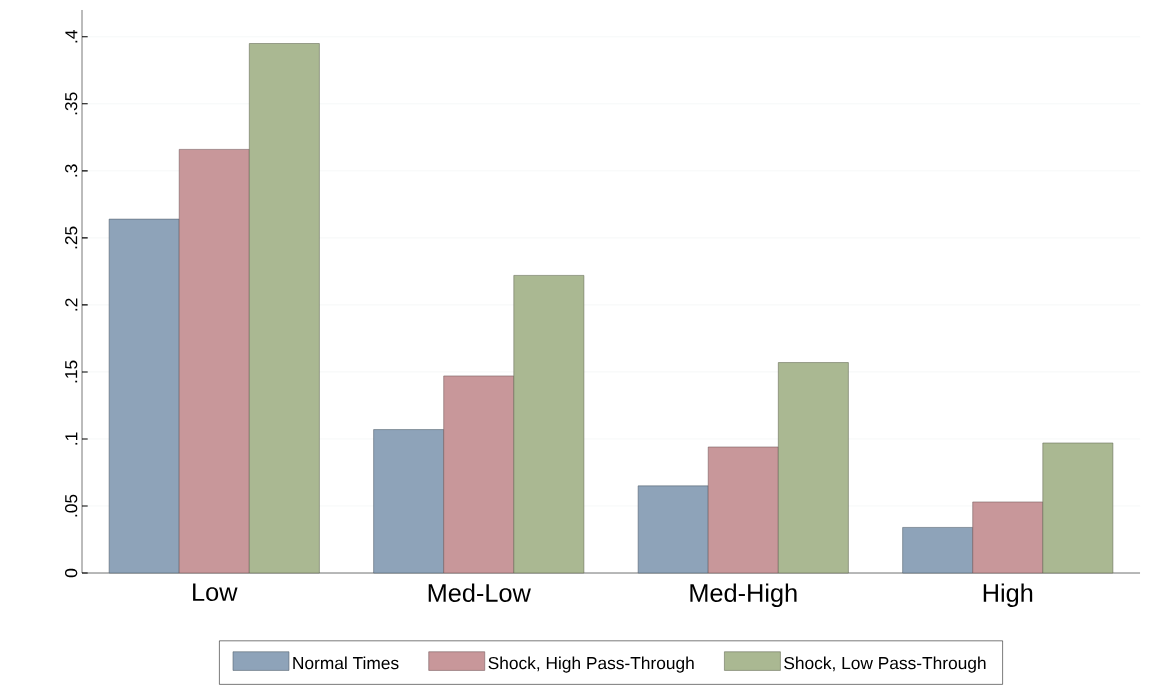 The image size is (1155, 685). What do you see at coordinates (885, 664) in the screenshot?
I see `legend-label: Shock, Low Pass-Through` at bounding box center [885, 664].